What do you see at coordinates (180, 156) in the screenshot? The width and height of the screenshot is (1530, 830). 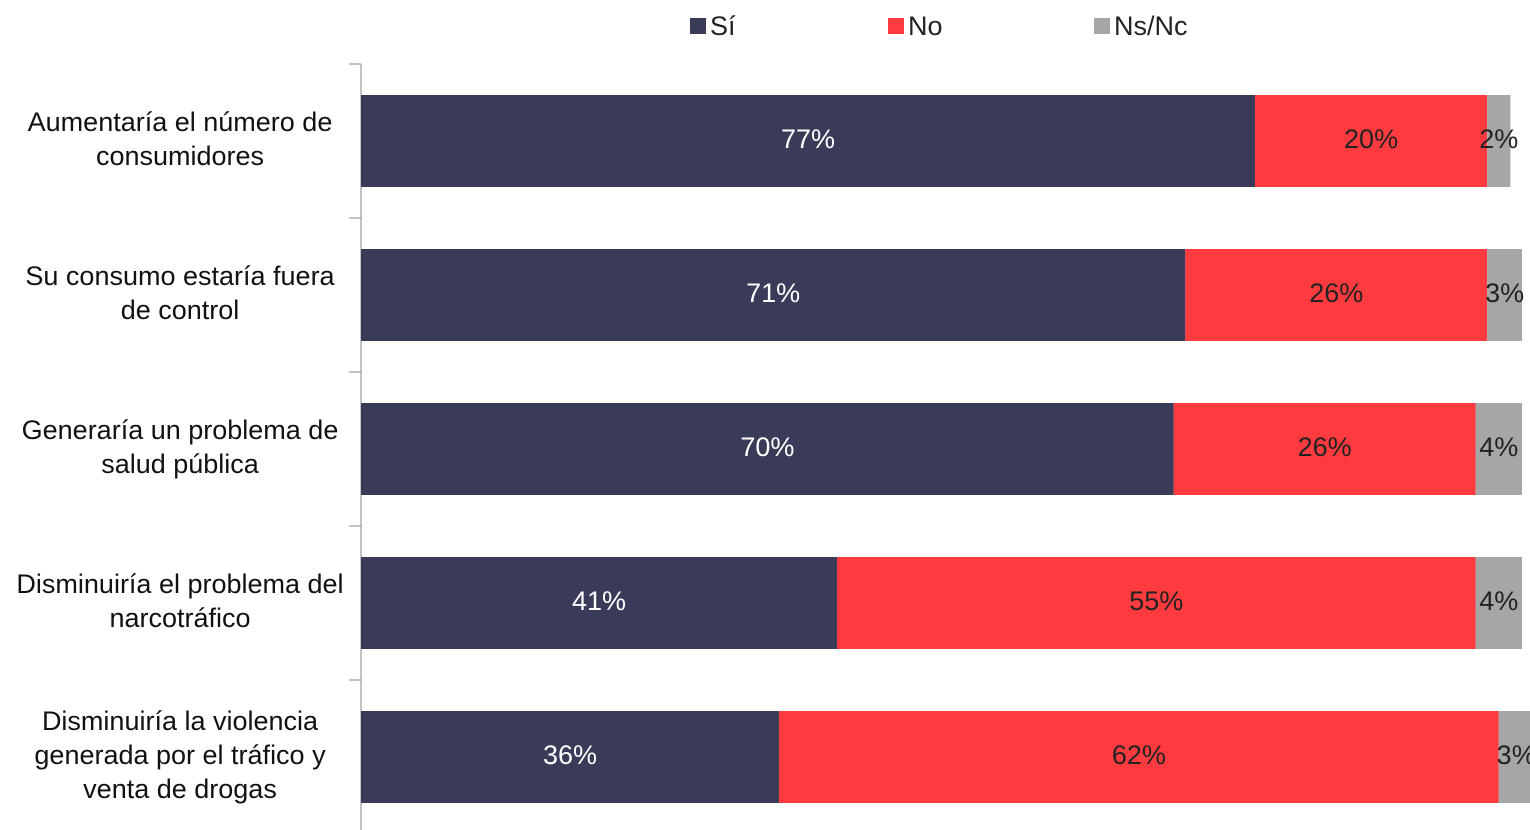 I see `category-label-line: consumidores` at bounding box center [180, 156].